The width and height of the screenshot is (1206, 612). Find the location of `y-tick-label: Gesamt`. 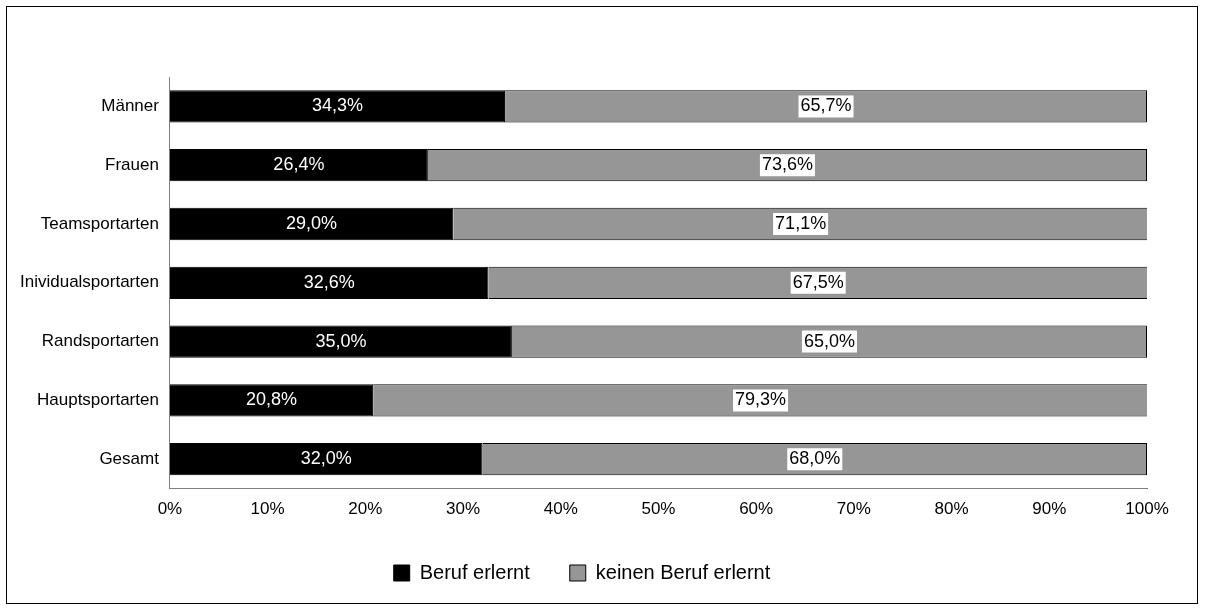

y-tick-label: Gesamt is located at coordinates (129, 458).